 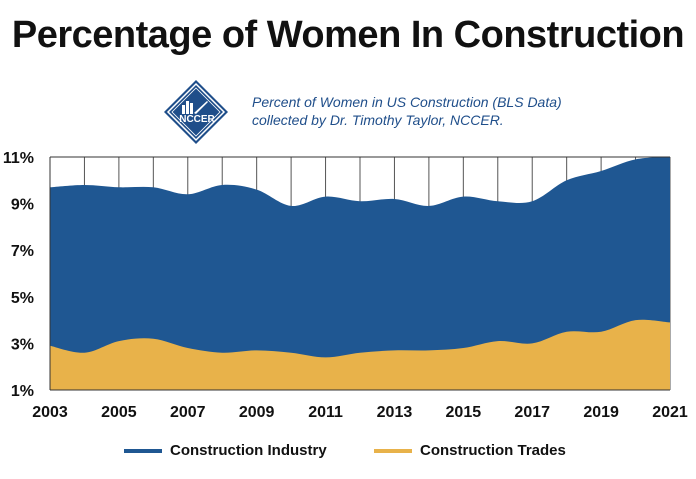 I want to click on legend-item-industry: Construction Industry, so click(x=225, y=450).